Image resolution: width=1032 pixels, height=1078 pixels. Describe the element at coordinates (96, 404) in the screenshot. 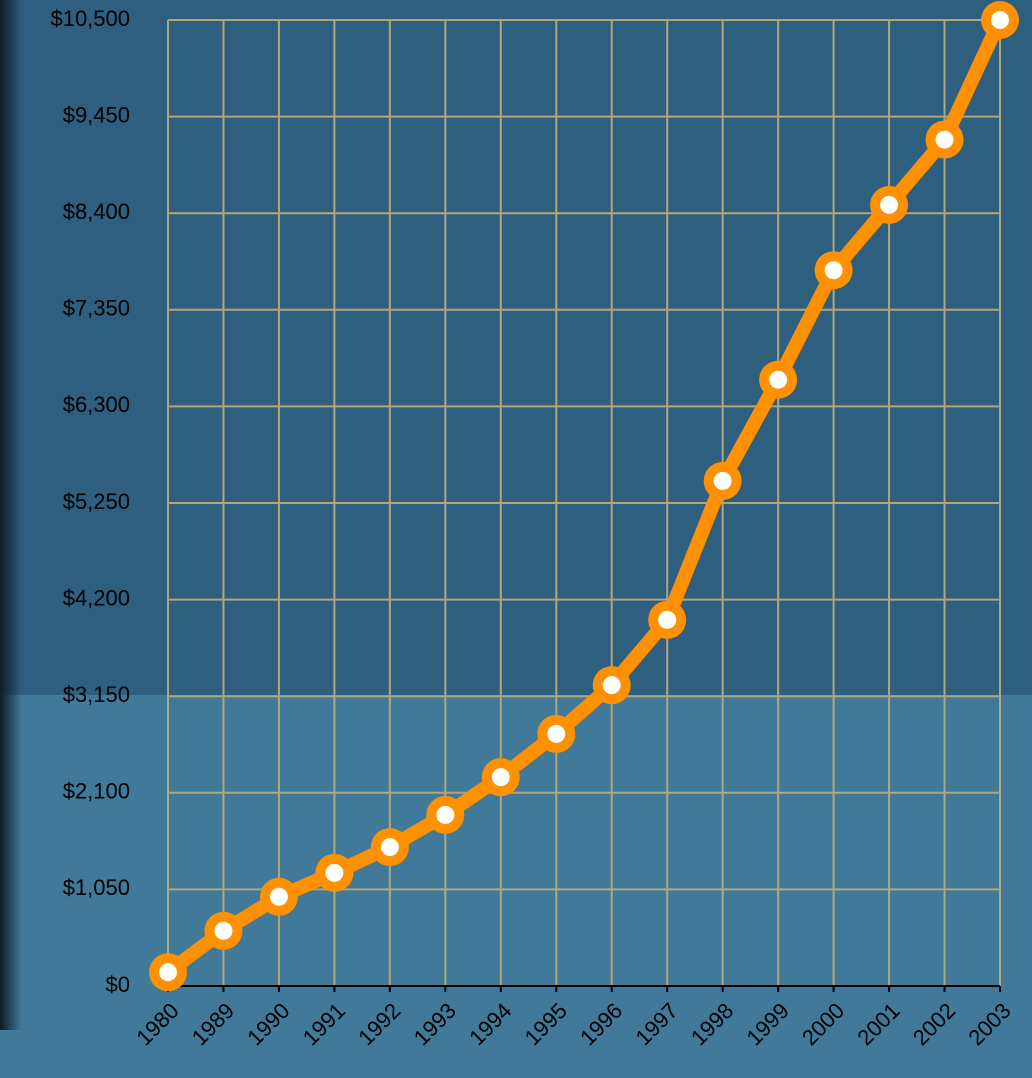

I see `y-tick-label: $6,300` at that location.